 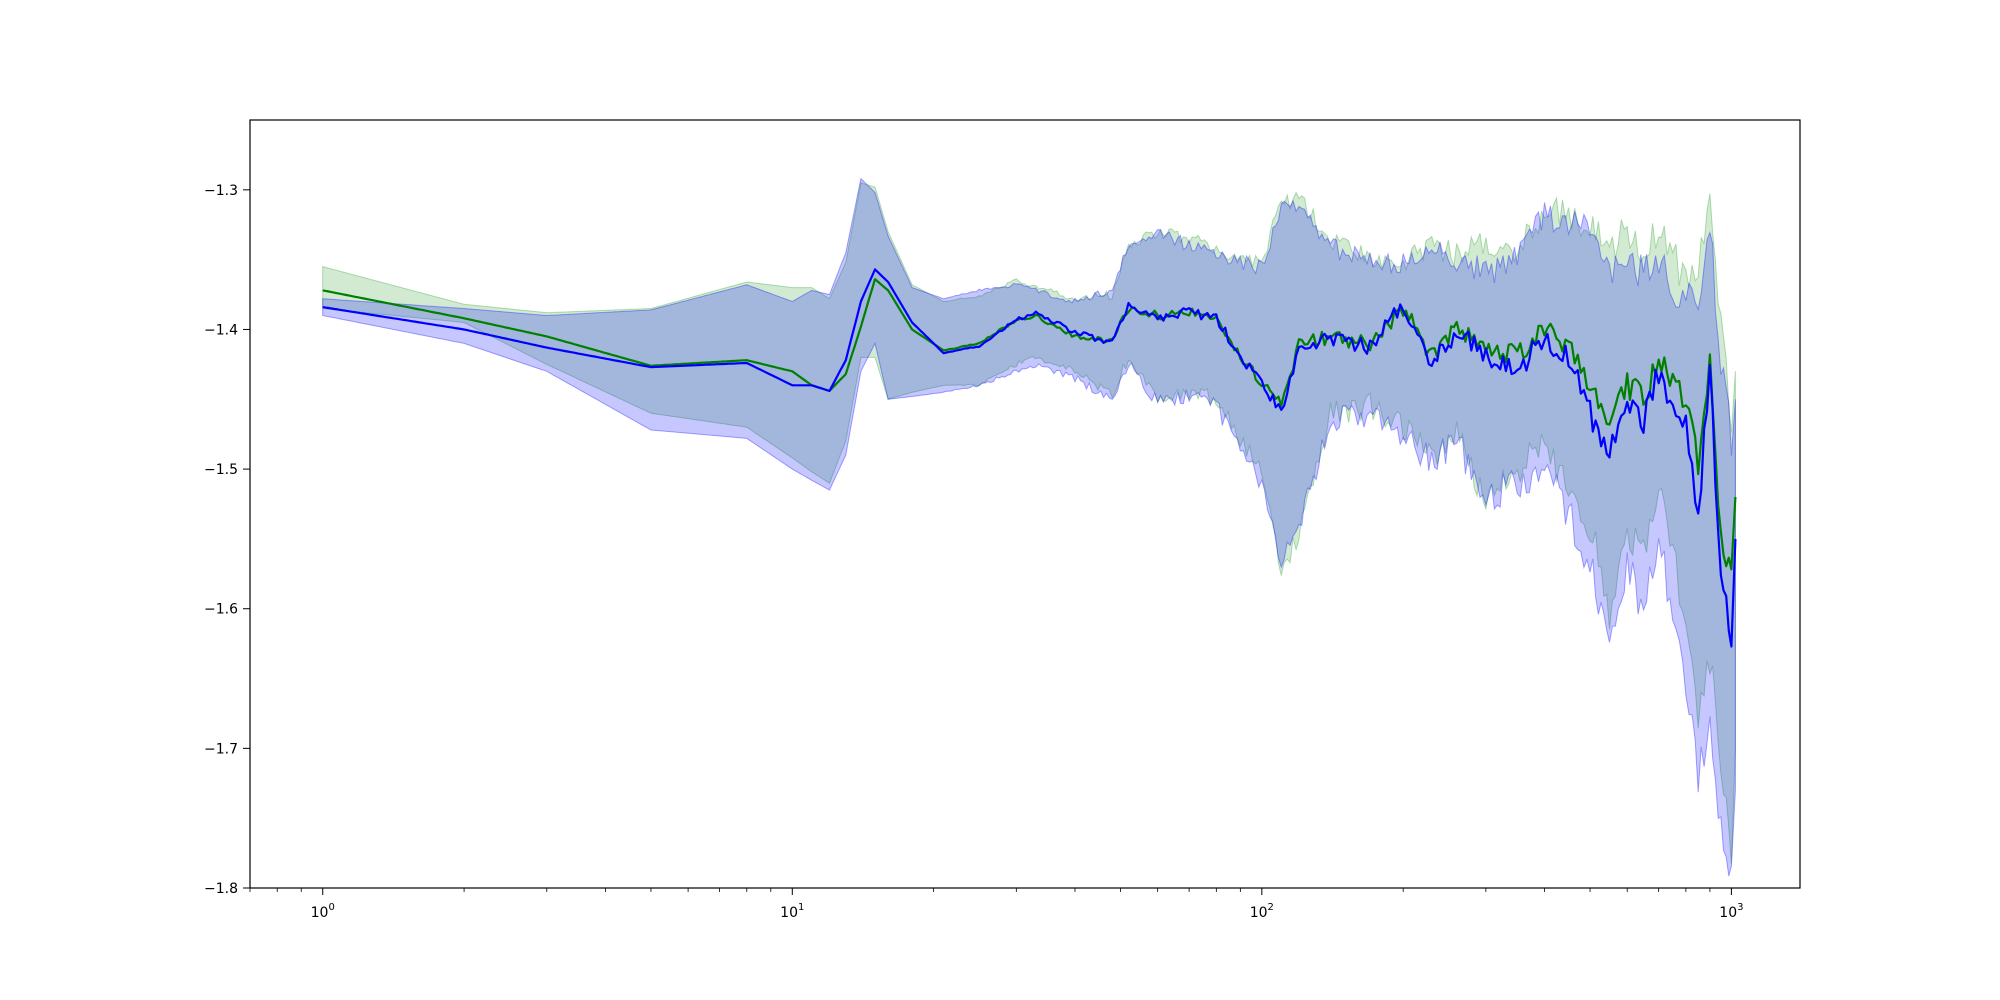 I want to click on y-tick-label: −1.7, so click(x=221, y=749).